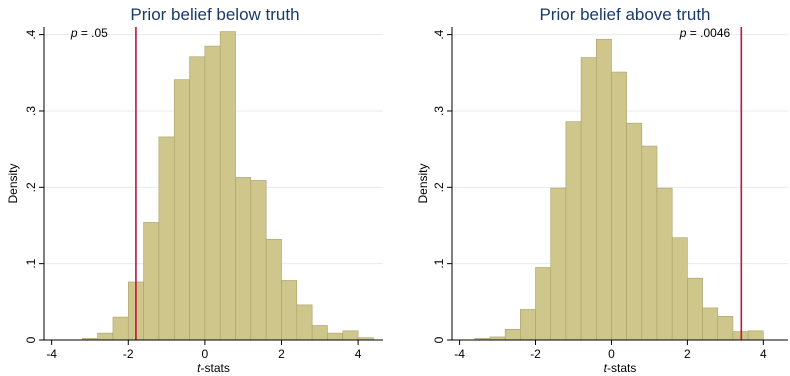 The width and height of the screenshot is (790, 376). What do you see at coordinates (708, 33) in the screenshot?
I see `p-value-rest: = .0046` at bounding box center [708, 33].